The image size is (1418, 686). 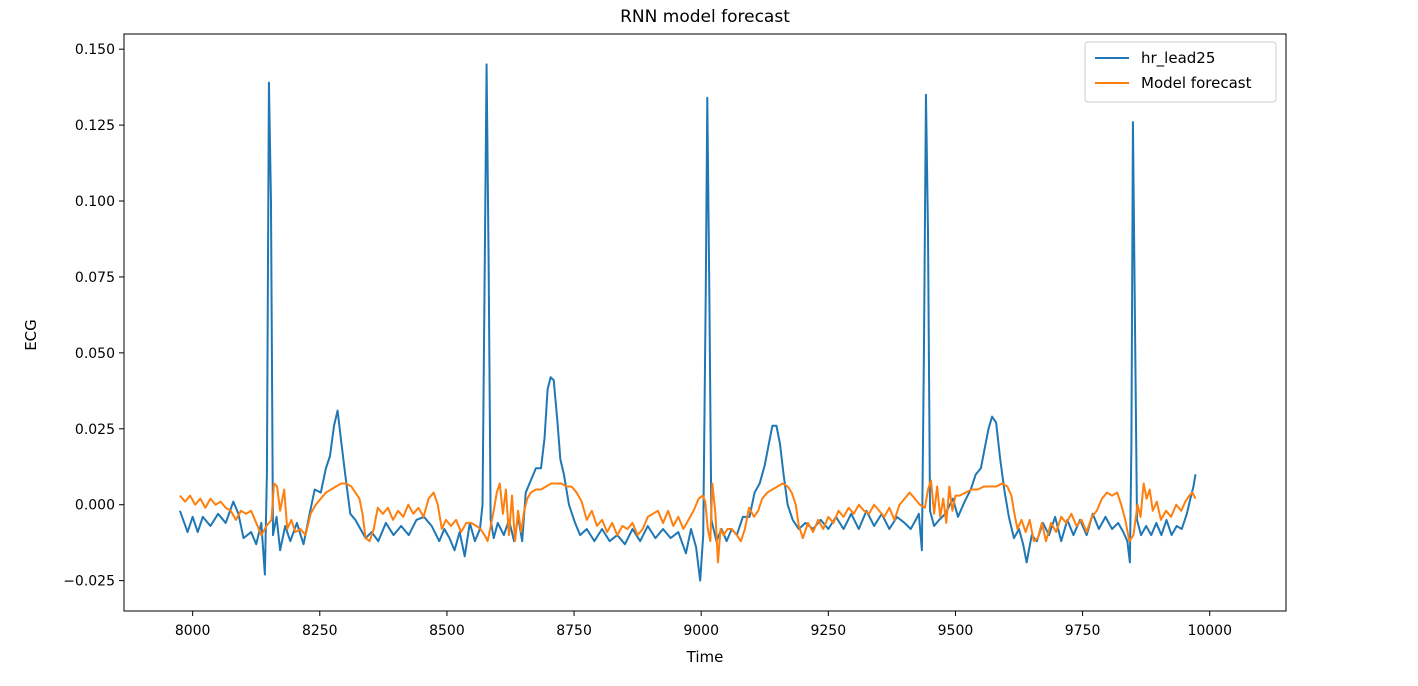 What do you see at coordinates (193, 631) in the screenshot?
I see `x-tick-label: 8000` at bounding box center [193, 631].